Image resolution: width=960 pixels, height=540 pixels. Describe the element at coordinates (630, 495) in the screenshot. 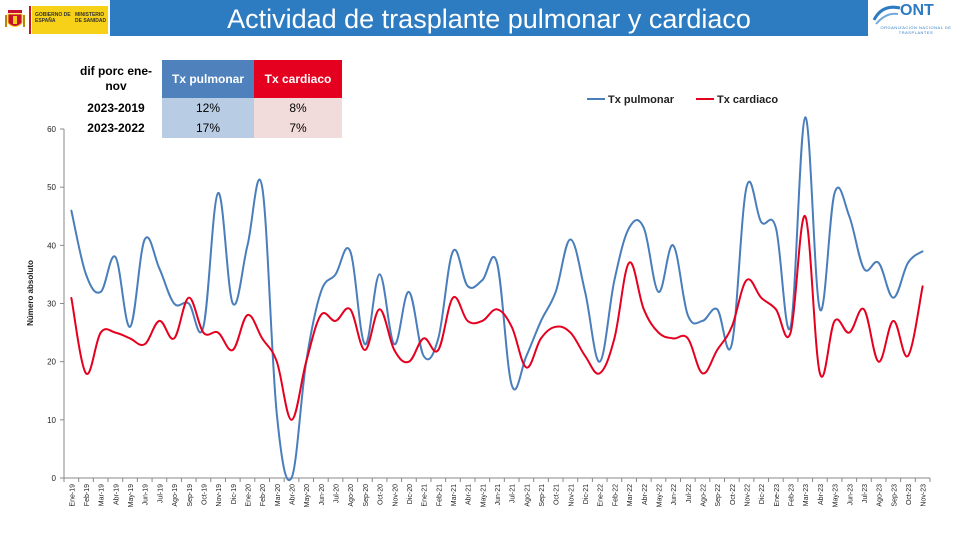

I see `x-tick-label: Mar-22` at that location.